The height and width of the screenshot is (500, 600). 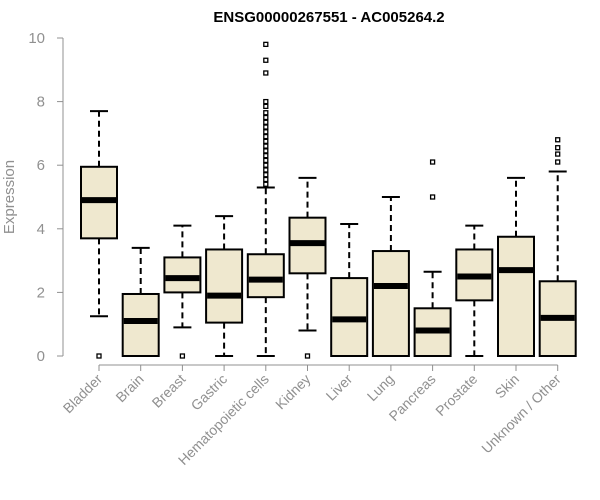 I want to click on y-axis: 0 2 4 6 8 10, so click(x=46, y=197).